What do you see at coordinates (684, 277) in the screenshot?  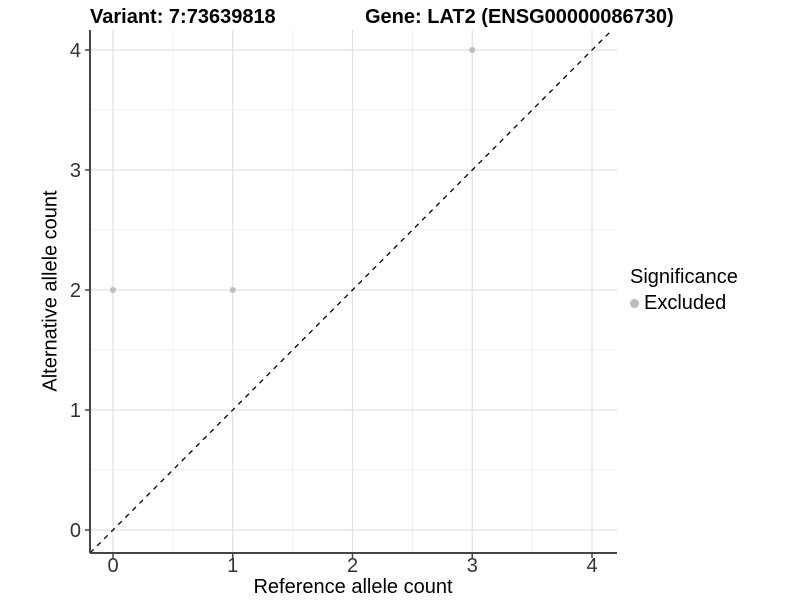 I see `legend-title: Significance` at bounding box center [684, 277].